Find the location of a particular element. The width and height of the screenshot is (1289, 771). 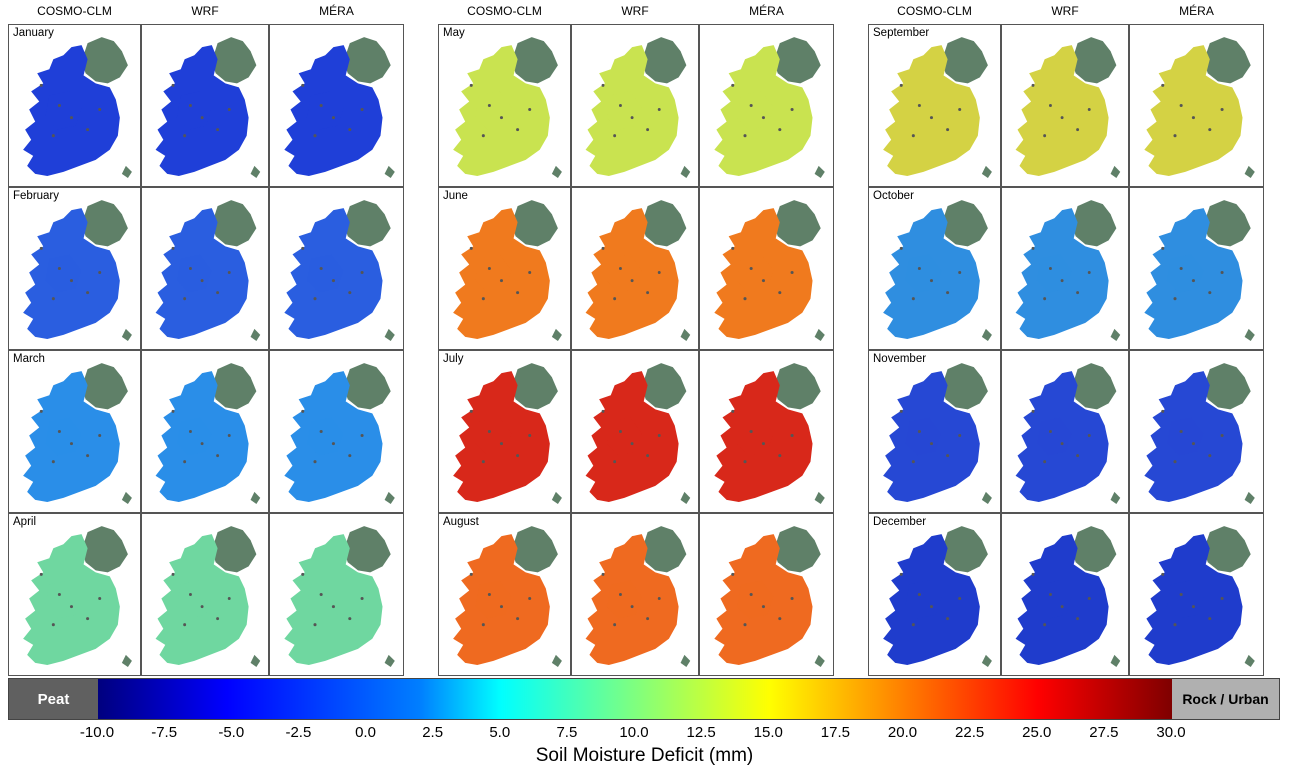

month-label: July is located at coordinates (453, 359).